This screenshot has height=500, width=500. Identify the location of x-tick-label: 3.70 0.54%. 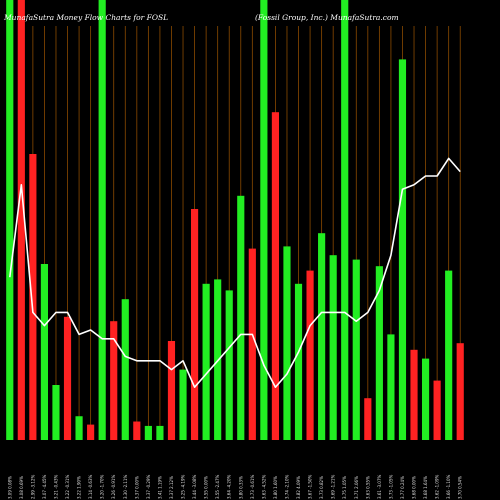
(460, 487).